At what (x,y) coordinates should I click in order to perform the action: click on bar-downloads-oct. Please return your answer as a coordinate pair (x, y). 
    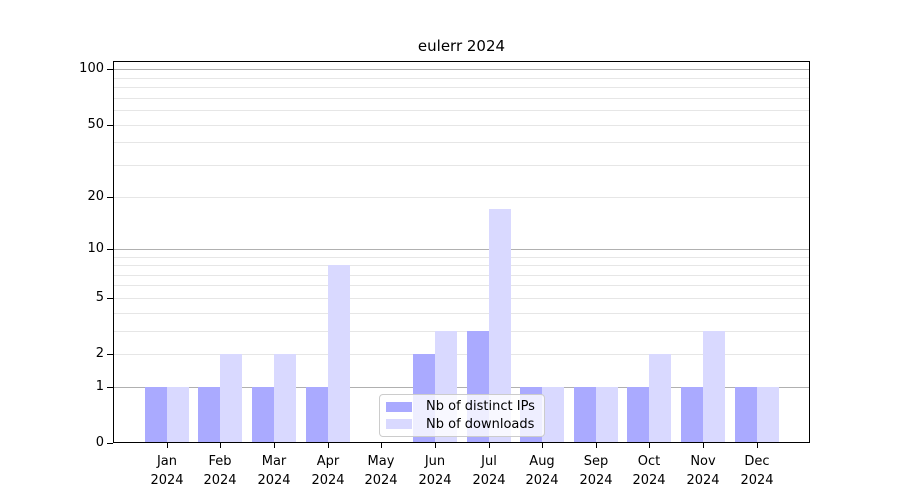
    Looking at the image, I should click on (660, 398).